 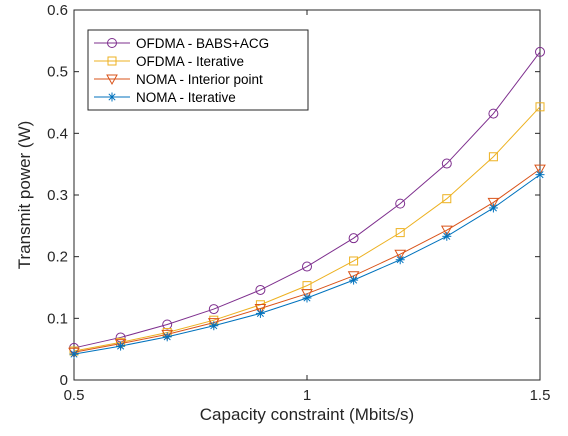 What do you see at coordinates (64, 380) in the screenshot?
I see `y-tick-label: 0` at bounding box center [64, 380].